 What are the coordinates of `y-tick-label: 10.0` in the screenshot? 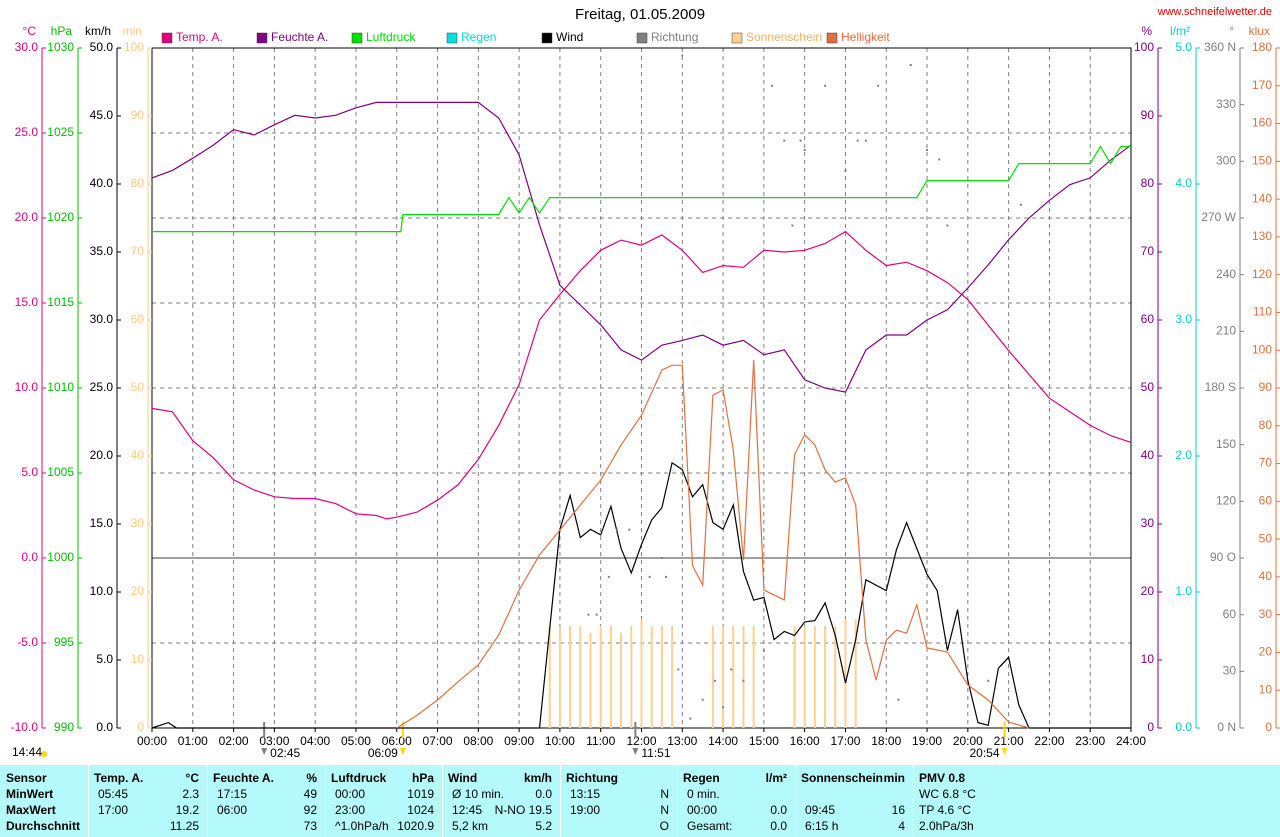 It's located at (27, 387).